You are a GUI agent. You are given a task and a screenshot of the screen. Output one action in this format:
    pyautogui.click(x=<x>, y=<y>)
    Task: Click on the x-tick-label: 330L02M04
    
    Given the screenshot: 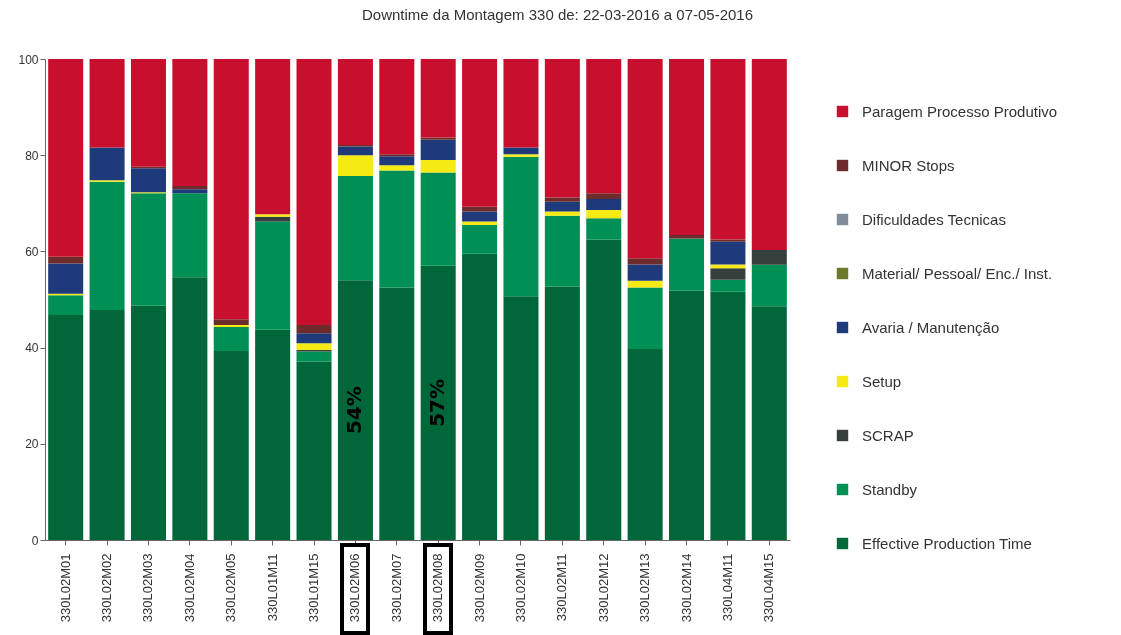 What is the action you would take?
    pyautogui.click(x=189, y=588)
    